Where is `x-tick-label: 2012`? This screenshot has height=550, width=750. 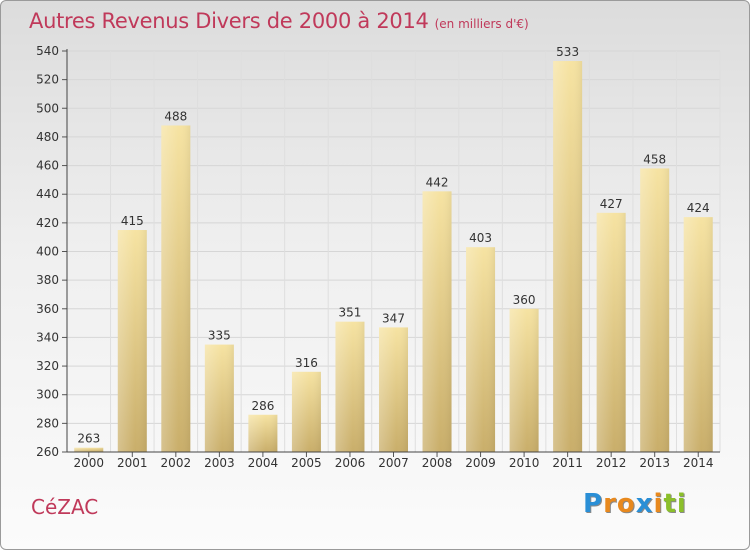
x-tick-label: 2012 is located at coordinates (611, 463).